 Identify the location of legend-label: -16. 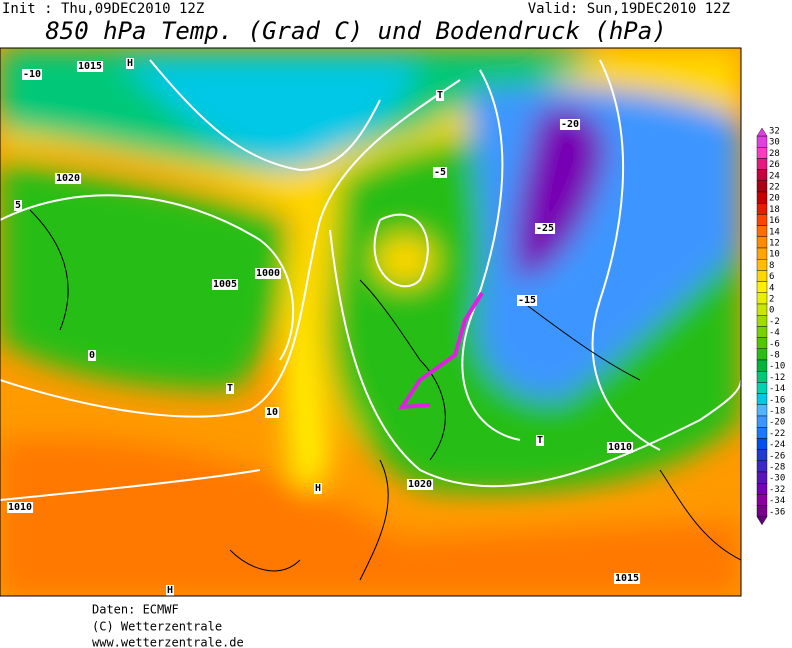
(777, 400).